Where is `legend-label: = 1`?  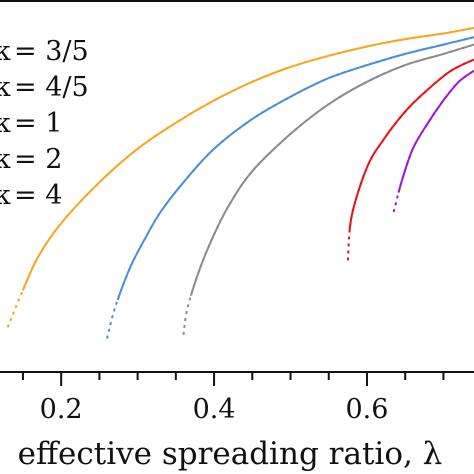
legend-label: = 1 is located at coordinates (38, 123).